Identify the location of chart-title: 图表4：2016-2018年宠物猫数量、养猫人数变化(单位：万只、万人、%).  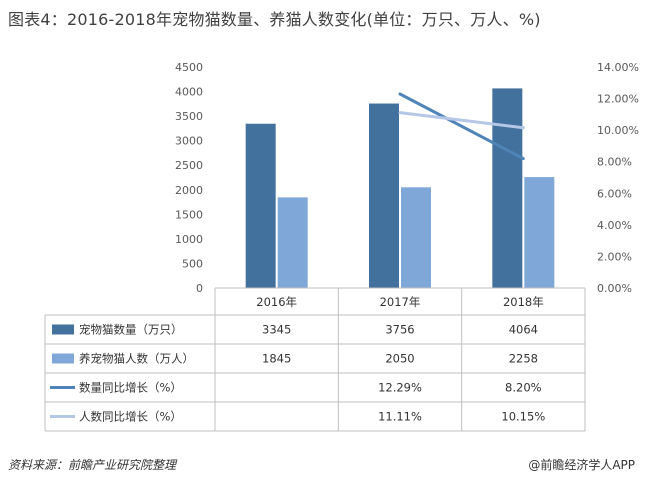
(274, 19).